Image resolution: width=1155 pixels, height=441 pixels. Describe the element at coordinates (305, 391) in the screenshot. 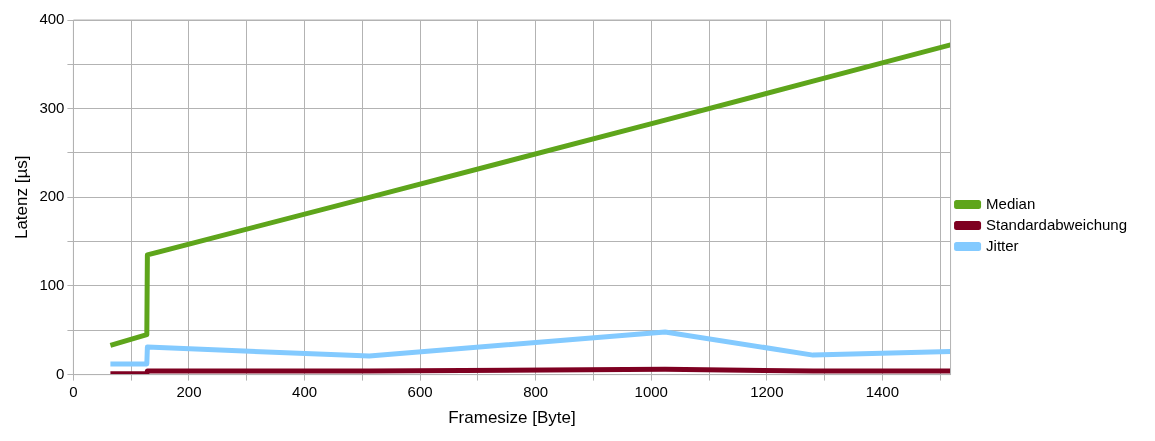

I see `x-tick-label: 400` at that location.